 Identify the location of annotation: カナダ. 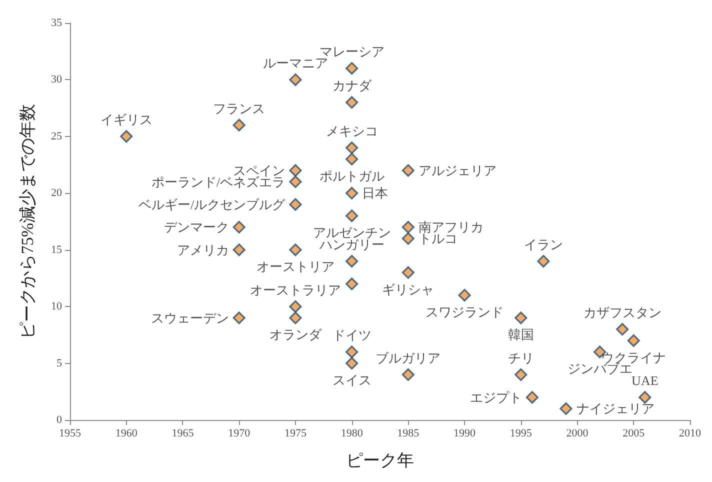
(352, 86).